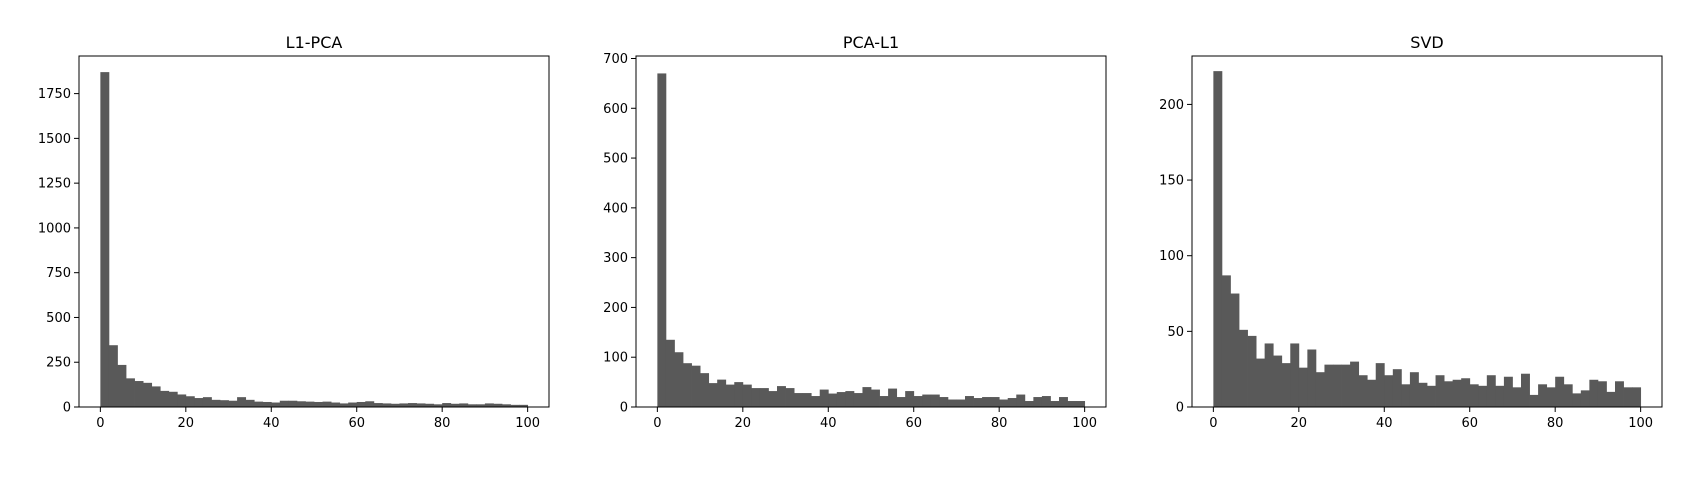  I want to click on y-tick-label: 700, so click(615, 59).